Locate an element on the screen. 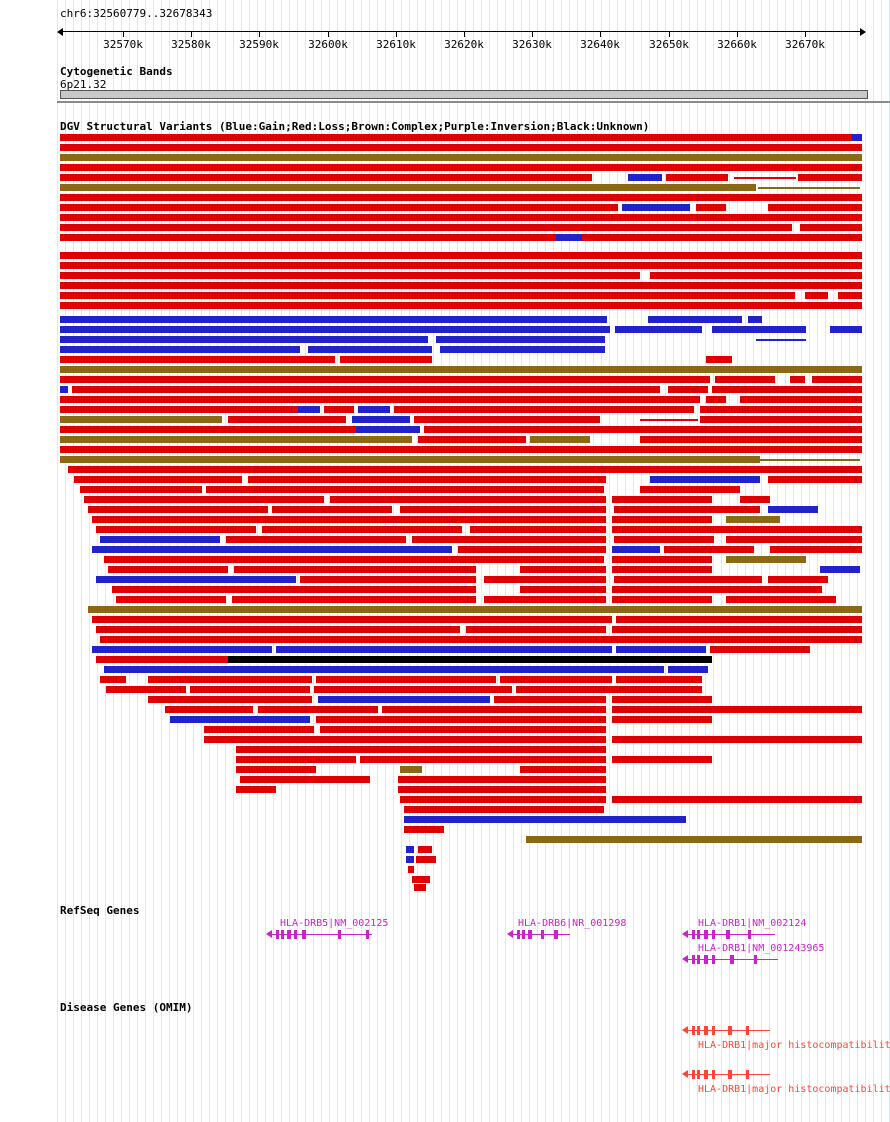 This screenshot has height=1122, width=890. gene-intron-line is located at coordinates (322, 934).